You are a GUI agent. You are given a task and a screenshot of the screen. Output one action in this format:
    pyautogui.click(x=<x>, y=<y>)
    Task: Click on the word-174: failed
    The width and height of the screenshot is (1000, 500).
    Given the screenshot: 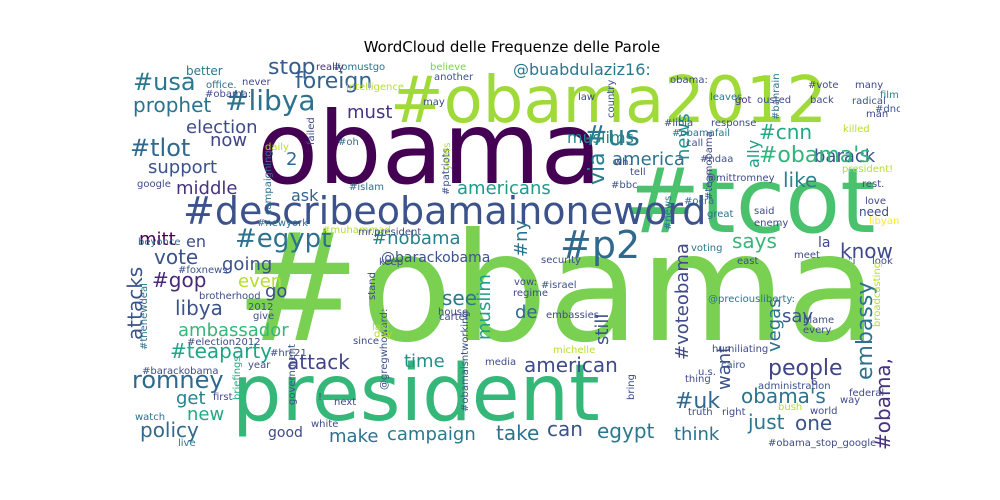 What is the action you would take?
    pyautogui.click(x=311, y=131)
    